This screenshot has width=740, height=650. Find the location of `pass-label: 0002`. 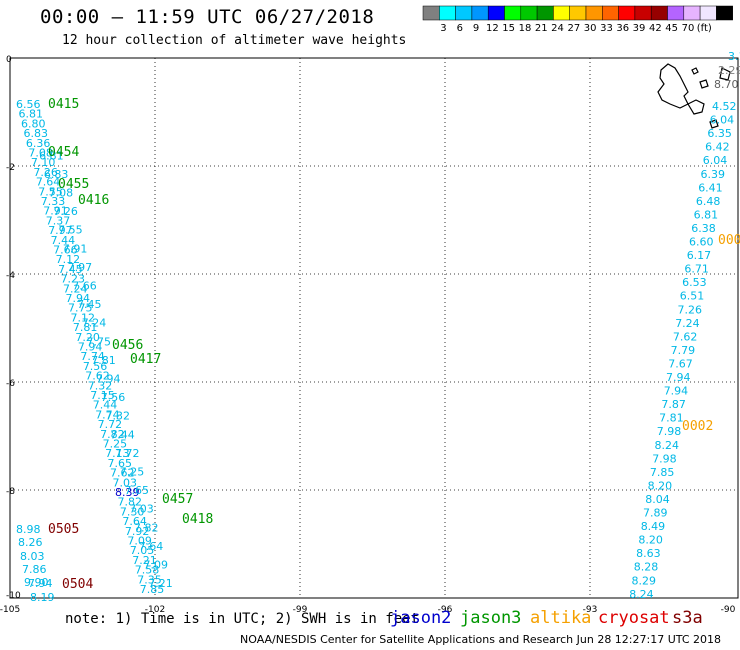

pass-label: 0002 is located at coordinates (697, 426).